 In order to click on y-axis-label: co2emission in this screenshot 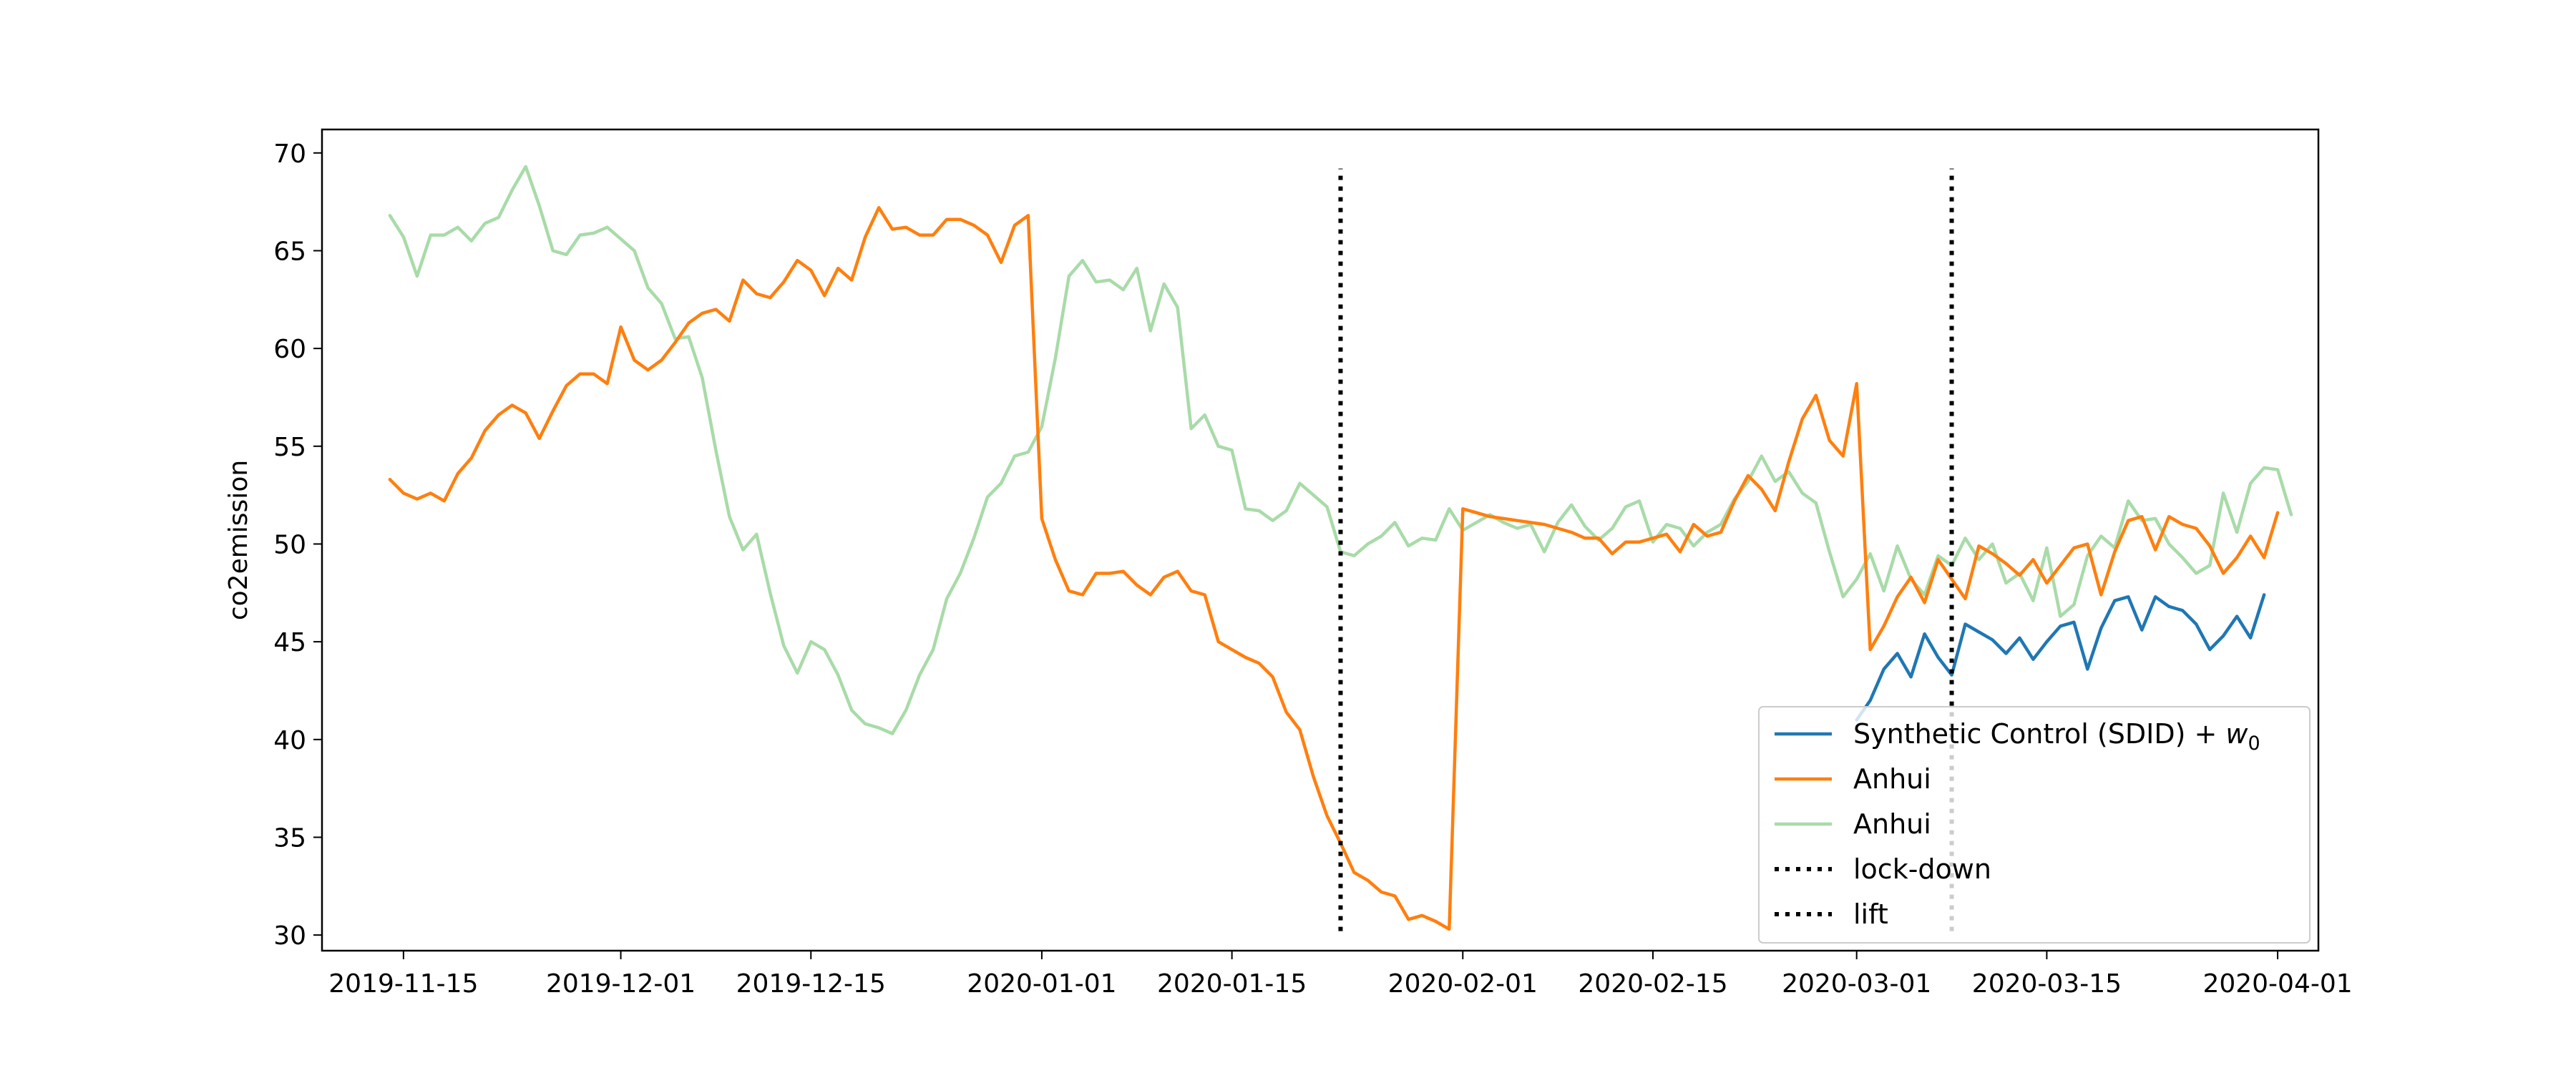, I will do `click(238, 540)`.